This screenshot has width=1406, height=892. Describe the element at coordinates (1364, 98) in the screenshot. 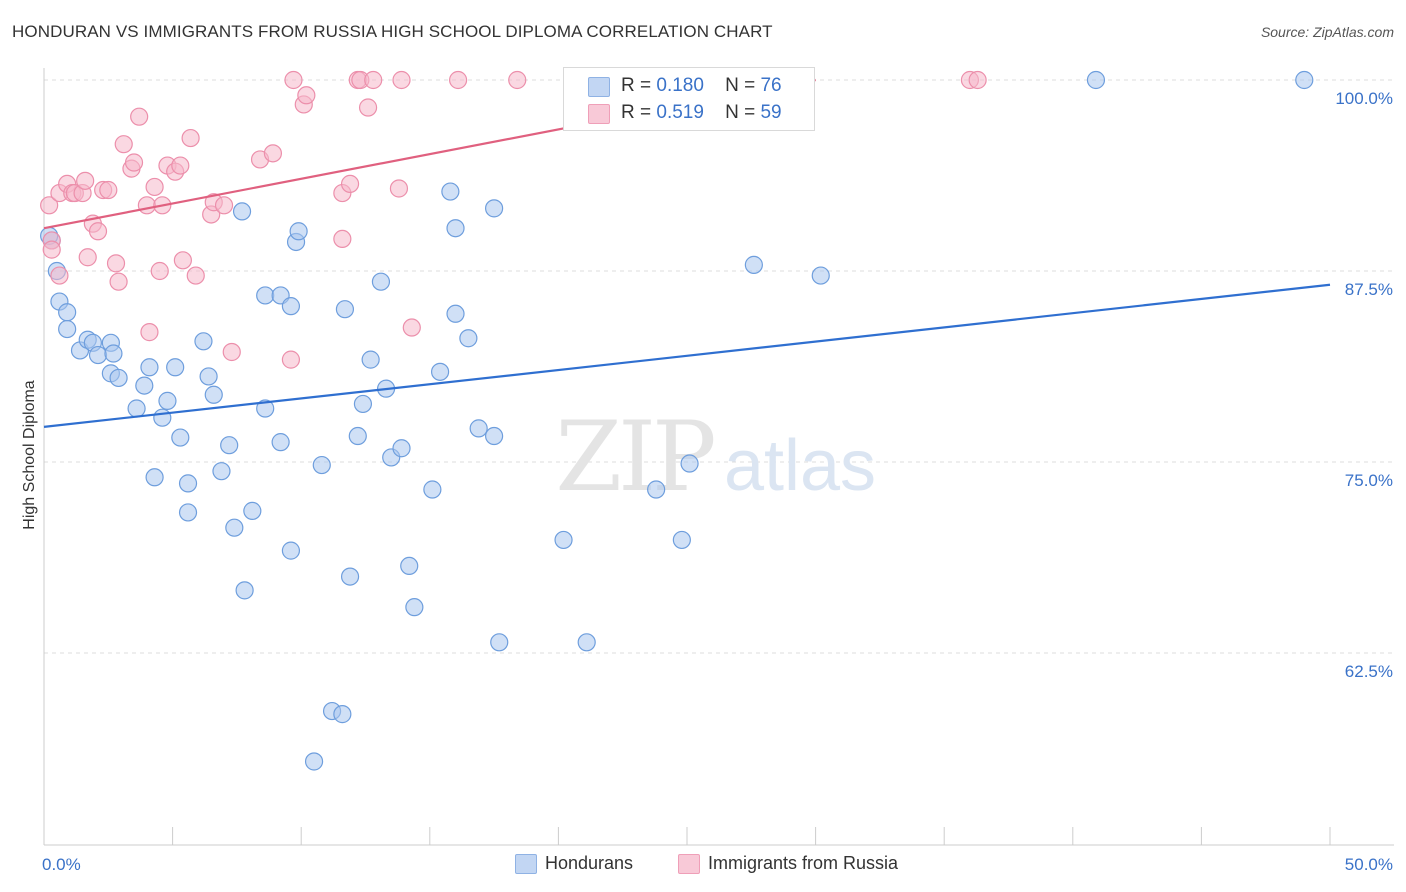

I see `y-tick-label: 100.0%` at that location.